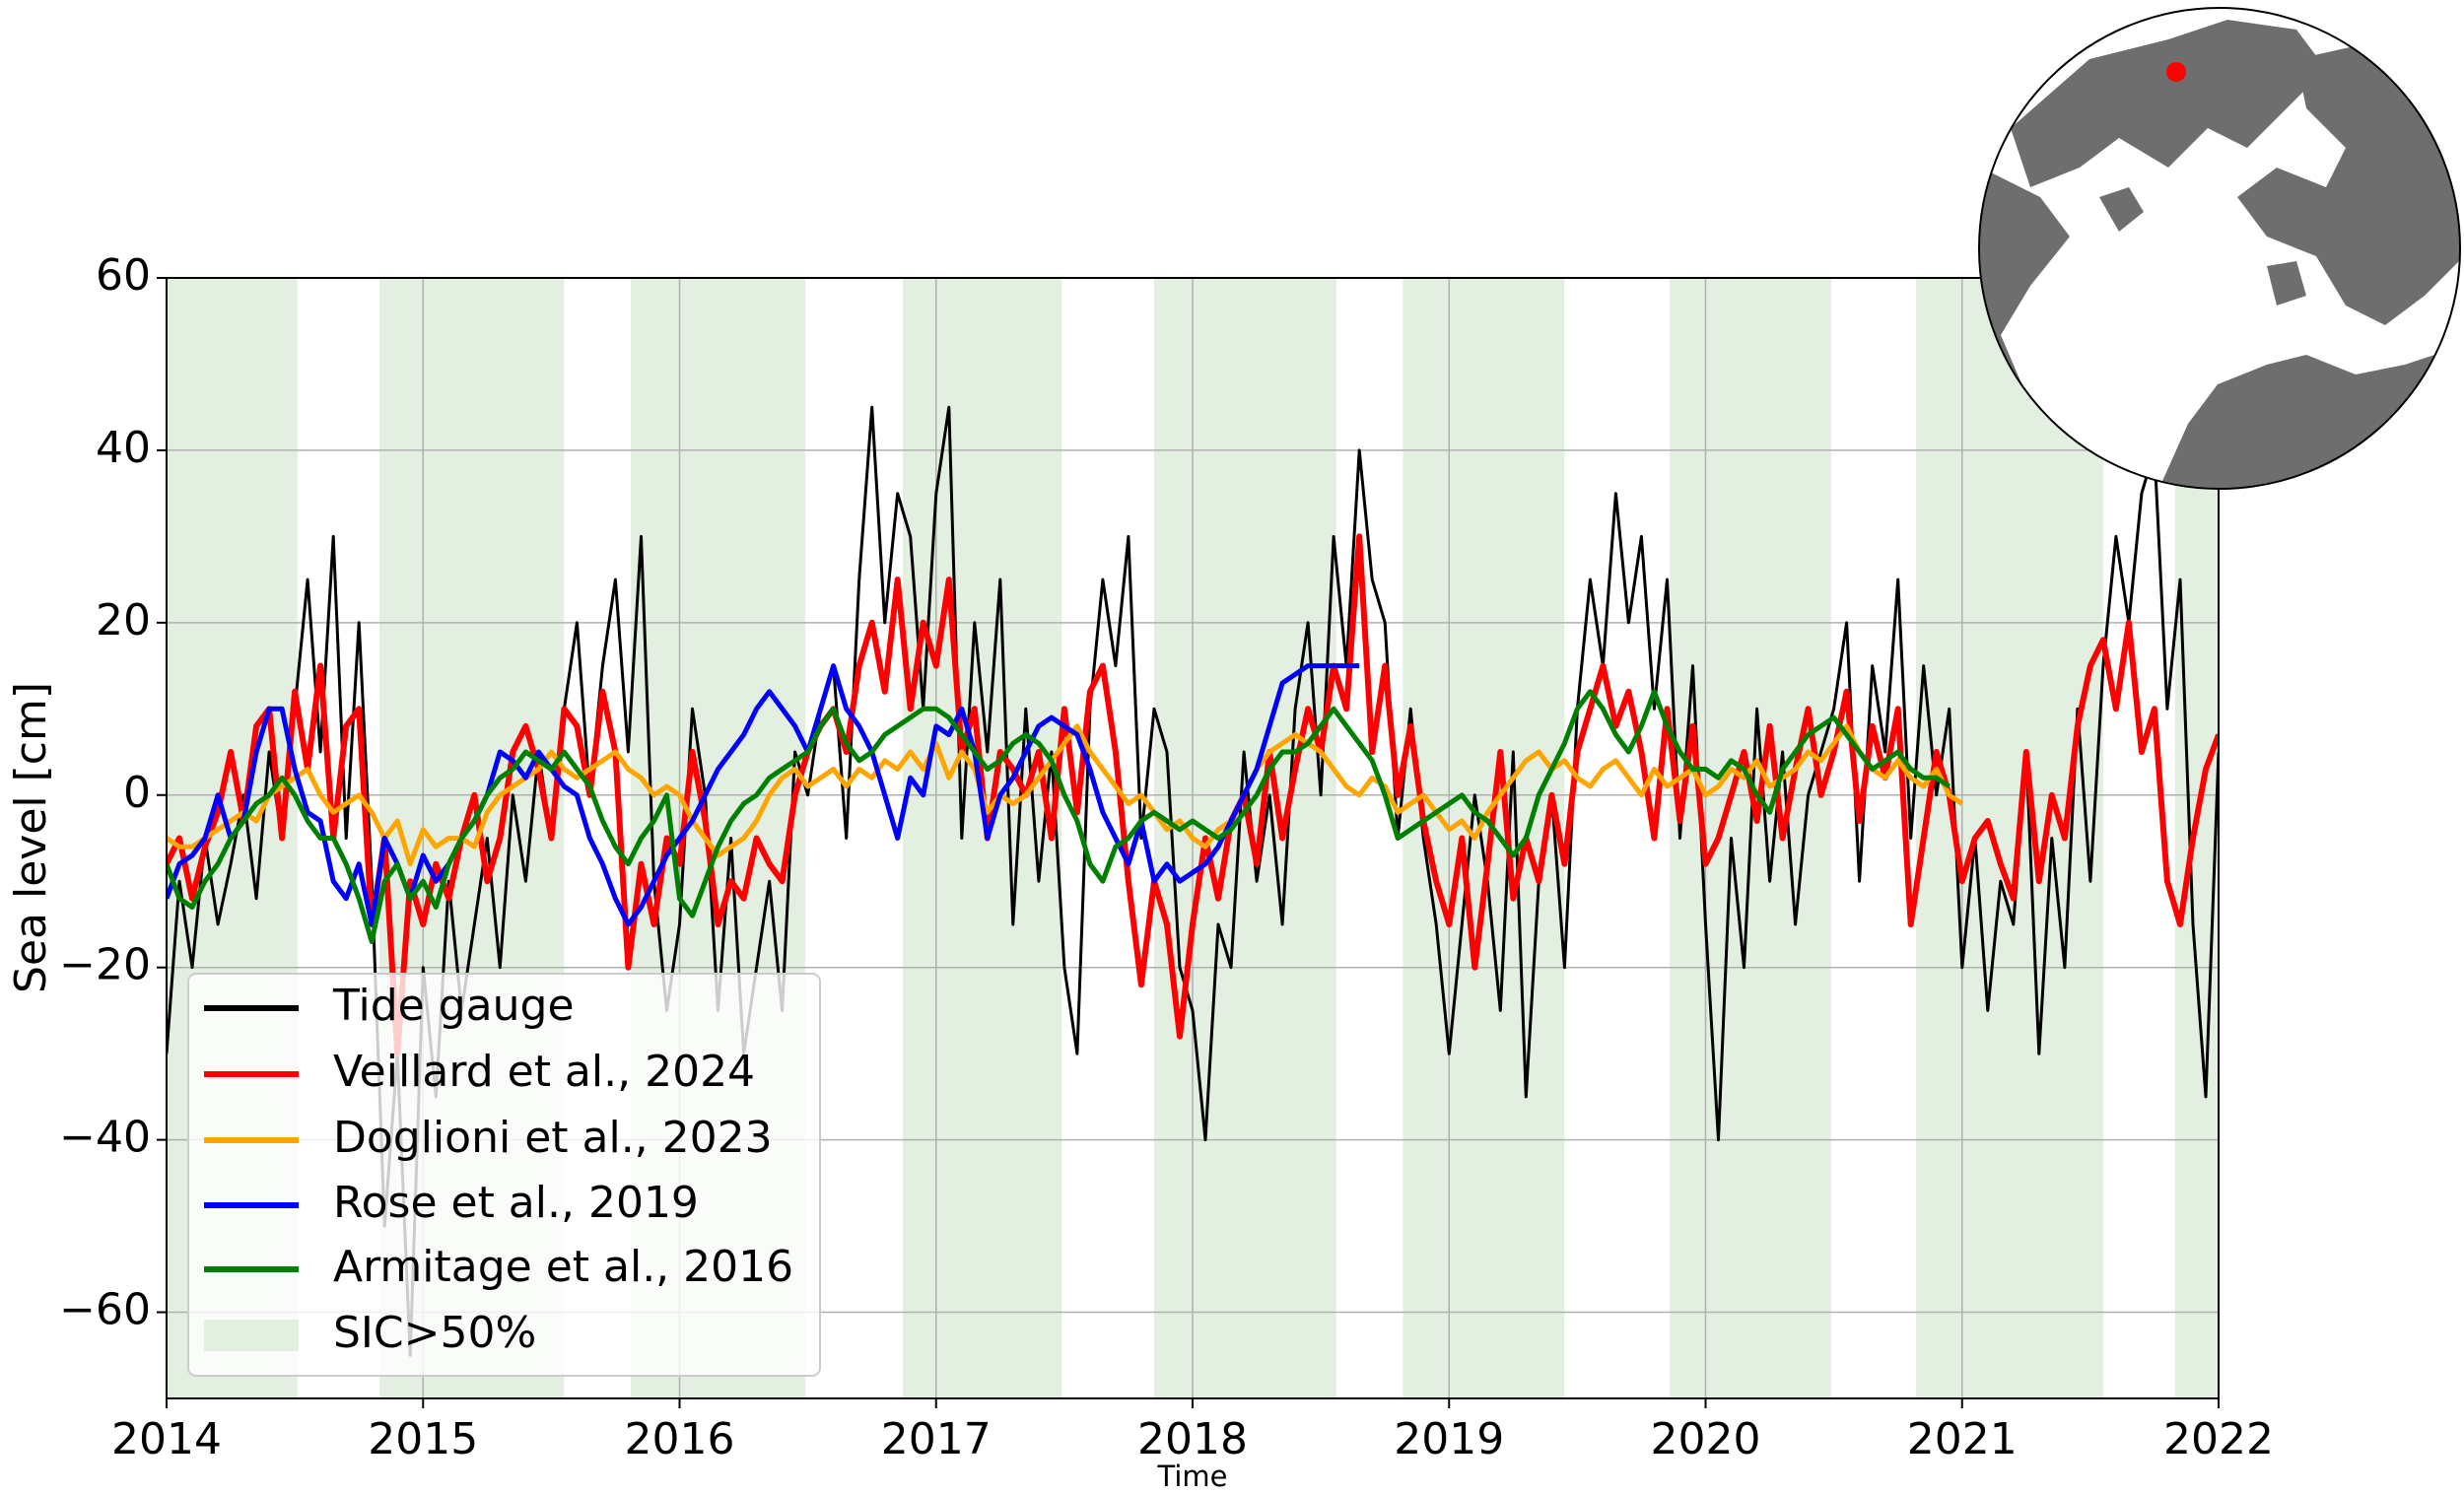 The height and width of the screenshot is (1495, 2464). I want to click on y-tick-label: 0, so click(137, 793).